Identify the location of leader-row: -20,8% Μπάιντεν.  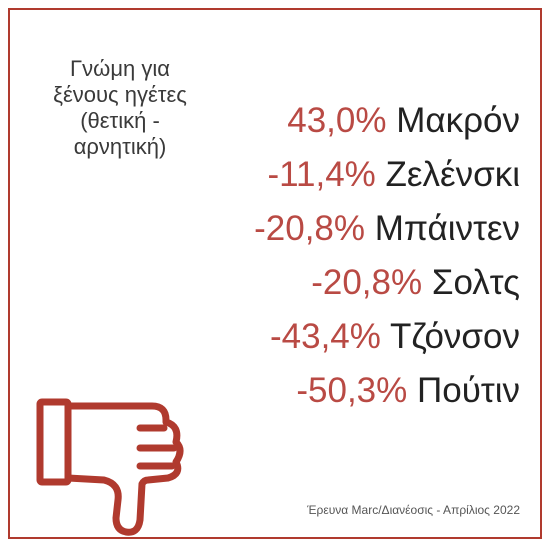
(360, 229).